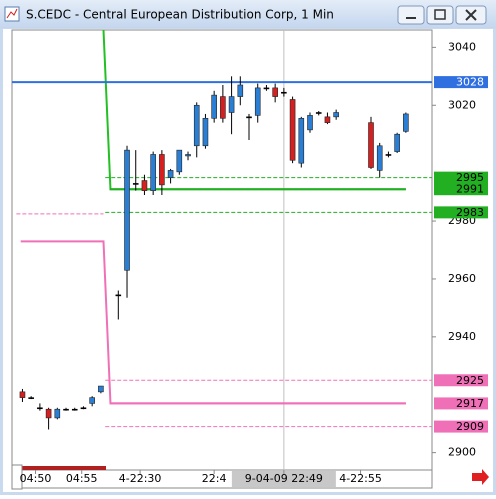  Describe the element at coordinates (36, 478) in the screenshot. I see `x-tick-label: 04:50` at that location.